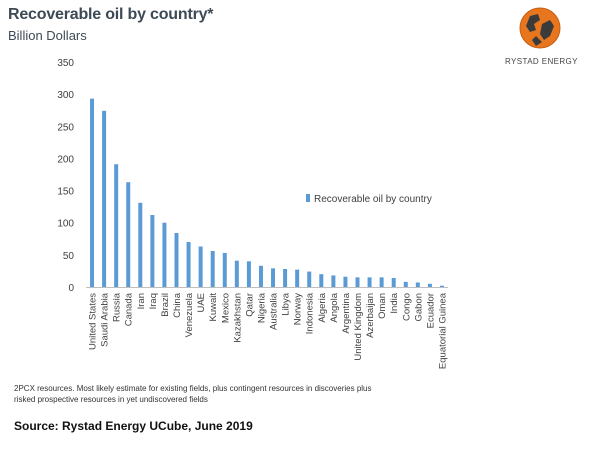 The image size is (590, 450). Describe the element at coordinates (406, 307) in the screenshot. I see `x-tick-label: Congo` at that location.